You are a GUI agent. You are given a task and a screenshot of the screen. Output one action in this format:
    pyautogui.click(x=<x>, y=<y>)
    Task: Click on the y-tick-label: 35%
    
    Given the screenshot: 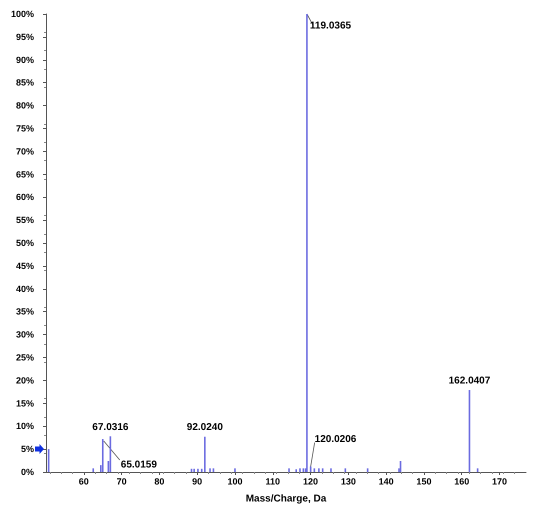 What is the action you would take?
    pyautogui.click(x=25, y=311)
    